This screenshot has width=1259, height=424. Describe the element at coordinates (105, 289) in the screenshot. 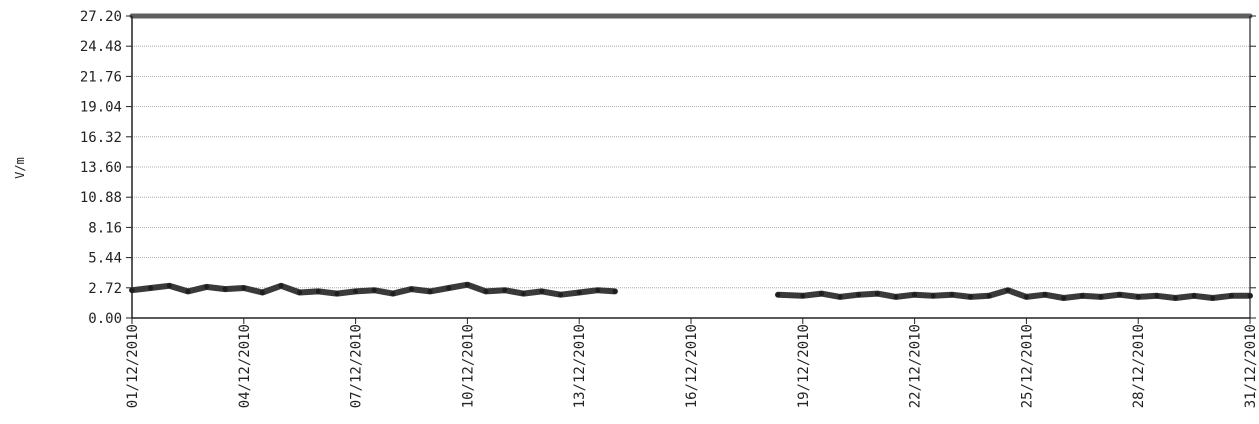

I see `y-tick-label: 2.72` at that location.